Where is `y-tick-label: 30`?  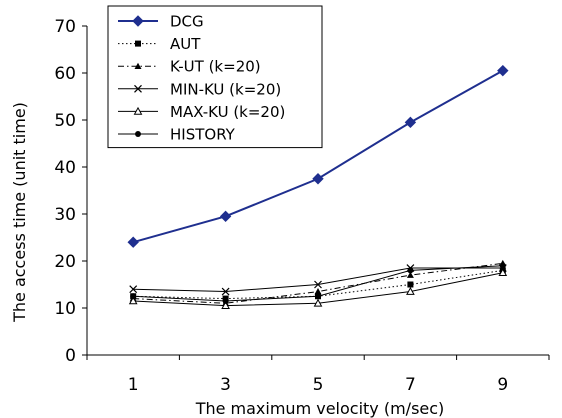
y-tick-label: 30 is located at coordinates (65, 215).